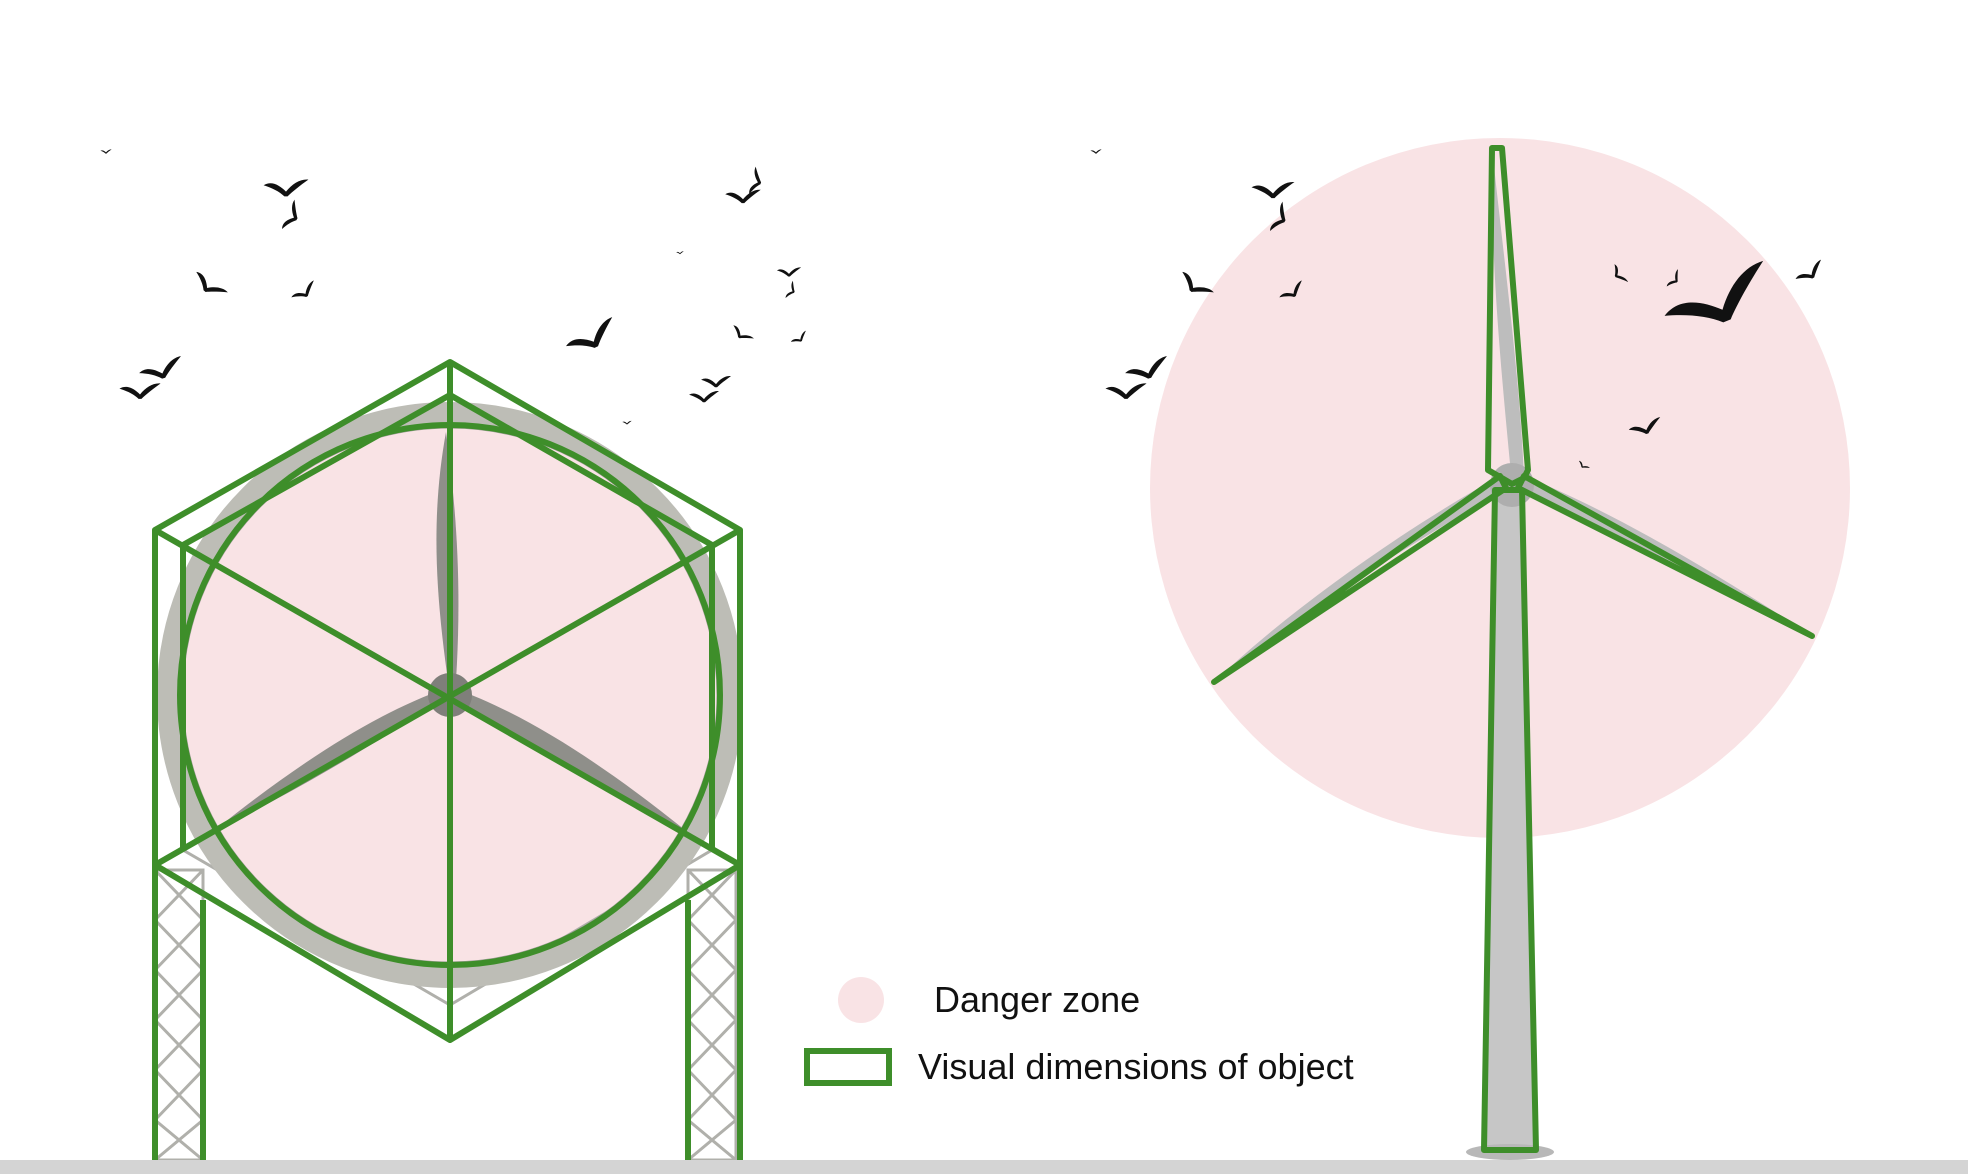 This screenshot has height=1174, width=1968. What do you see at coordinates (848, 1067) in the screenshot?
I see `green-rectangle-outline-icon` at bounding box center [848, 1067].